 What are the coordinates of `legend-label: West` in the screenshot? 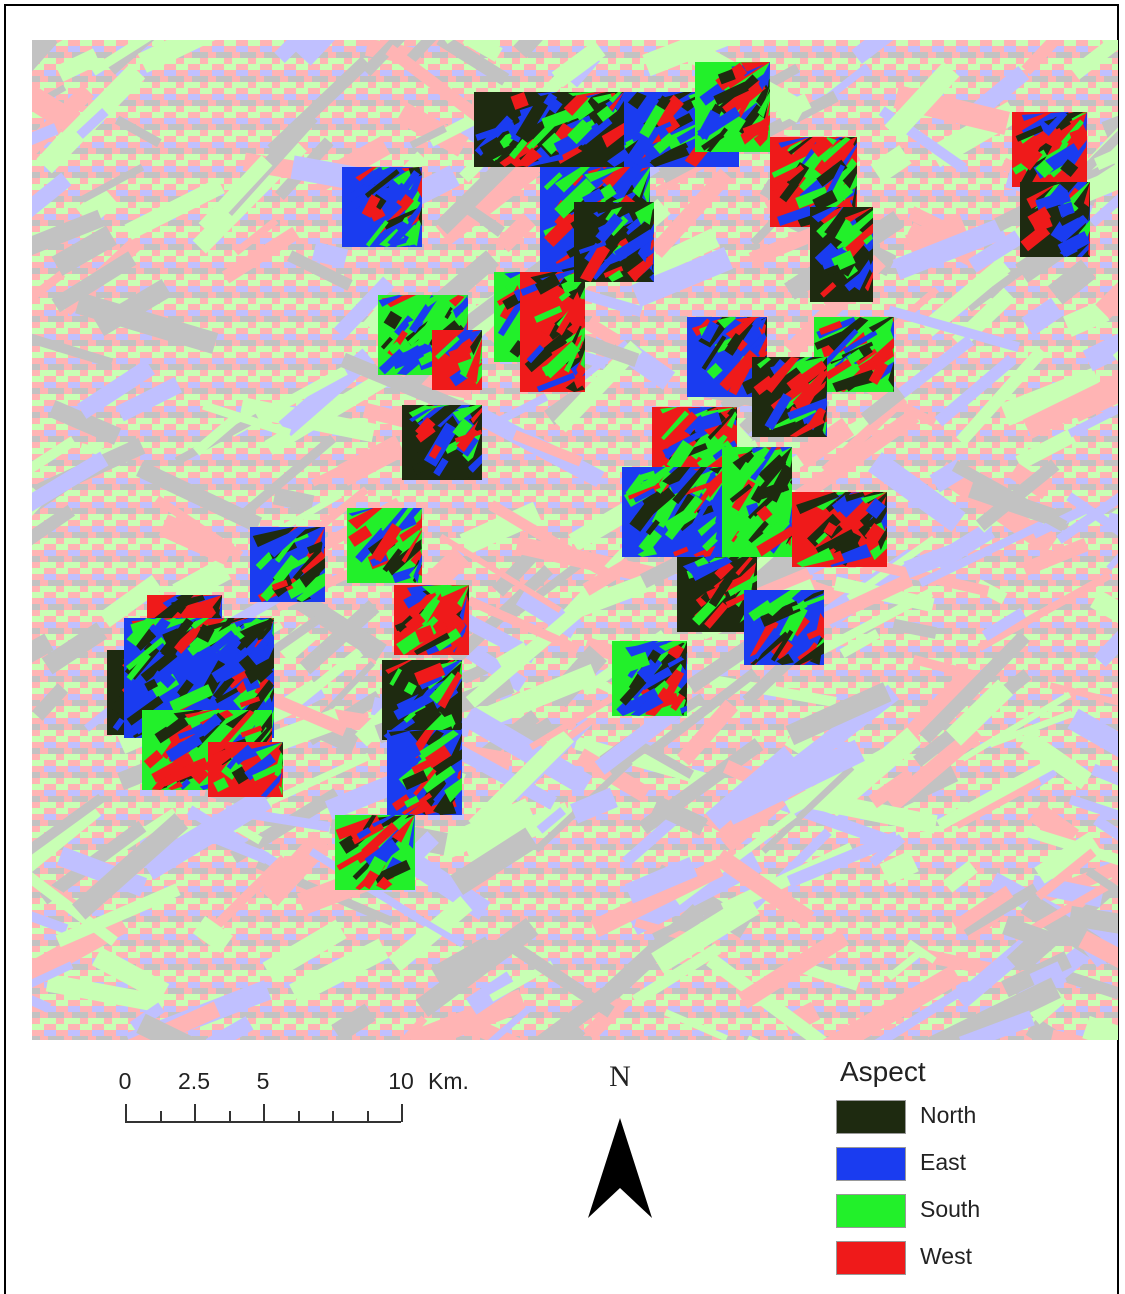 It's located at (946, 1256).